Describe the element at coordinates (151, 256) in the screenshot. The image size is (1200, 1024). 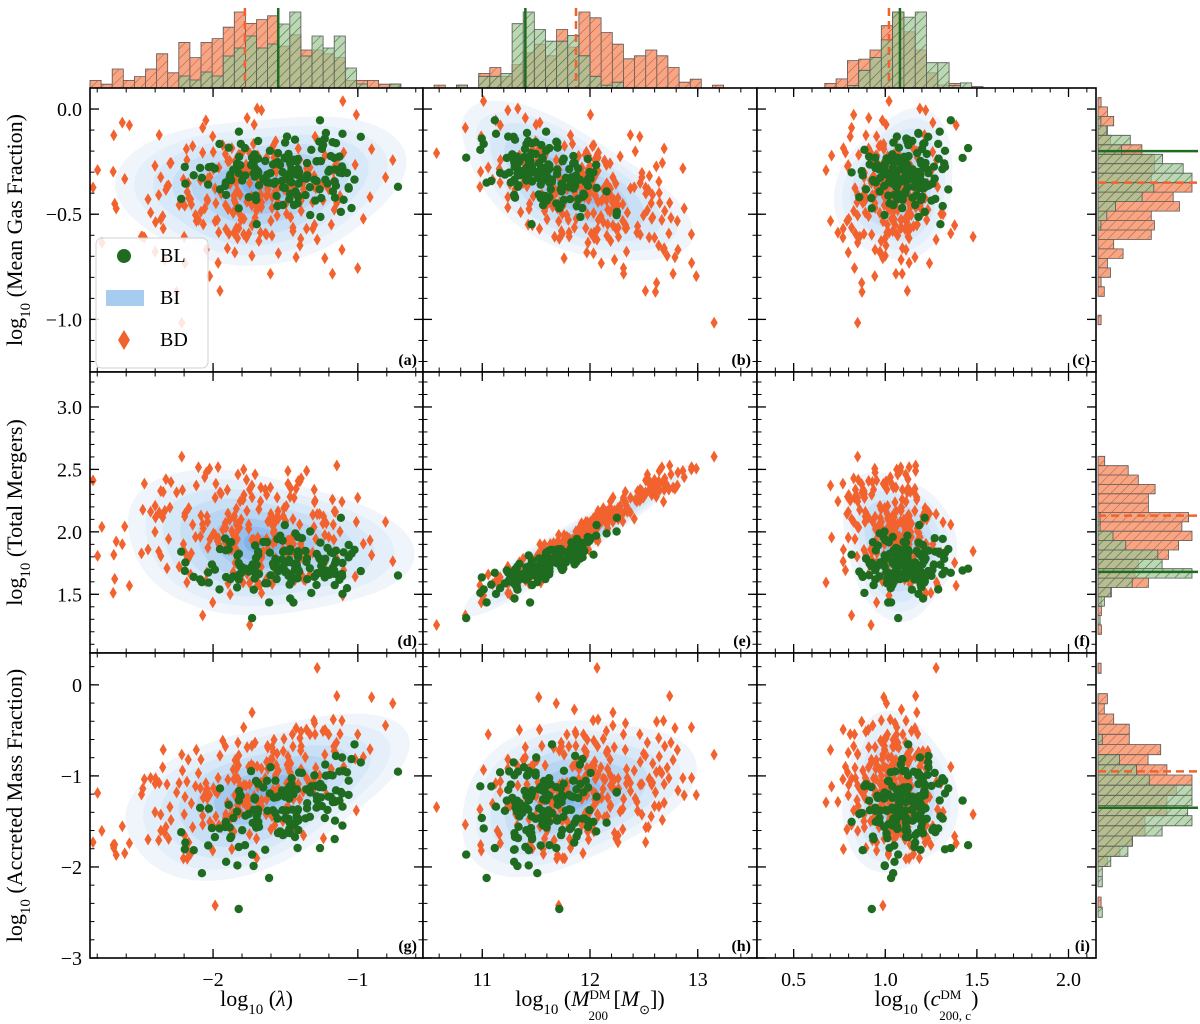
I see `legend-entry-bl: BL` at that location.